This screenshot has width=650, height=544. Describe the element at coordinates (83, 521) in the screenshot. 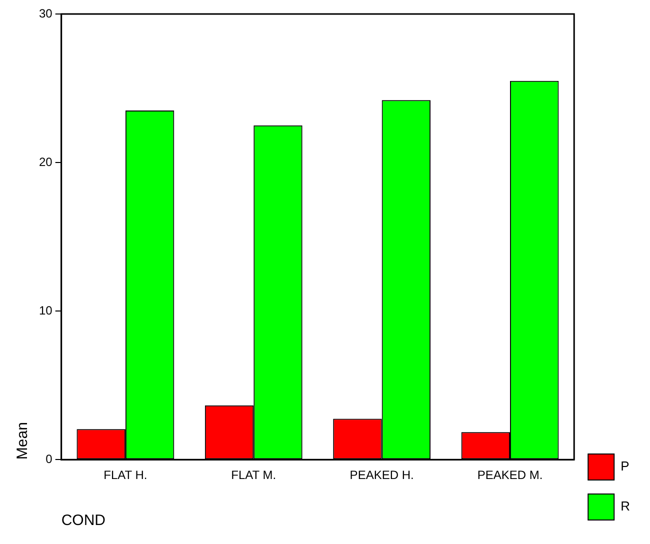

I see `x-axis-title: COND` at that location.